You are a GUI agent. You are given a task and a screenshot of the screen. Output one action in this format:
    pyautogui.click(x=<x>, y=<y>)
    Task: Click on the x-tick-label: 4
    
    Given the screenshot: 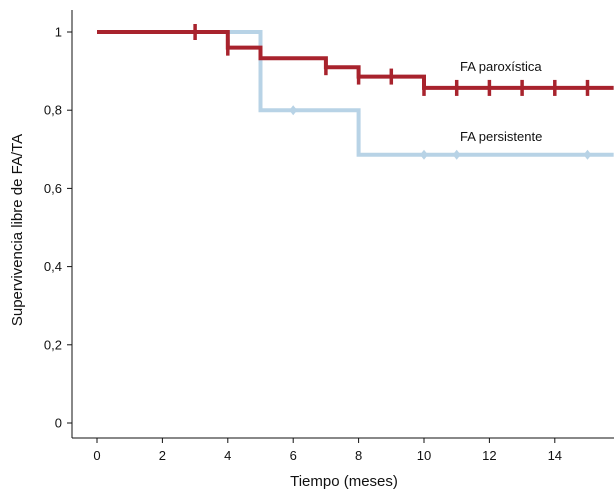 What is the action you would take?
    pyautogui.click(x=227, y=455)
    